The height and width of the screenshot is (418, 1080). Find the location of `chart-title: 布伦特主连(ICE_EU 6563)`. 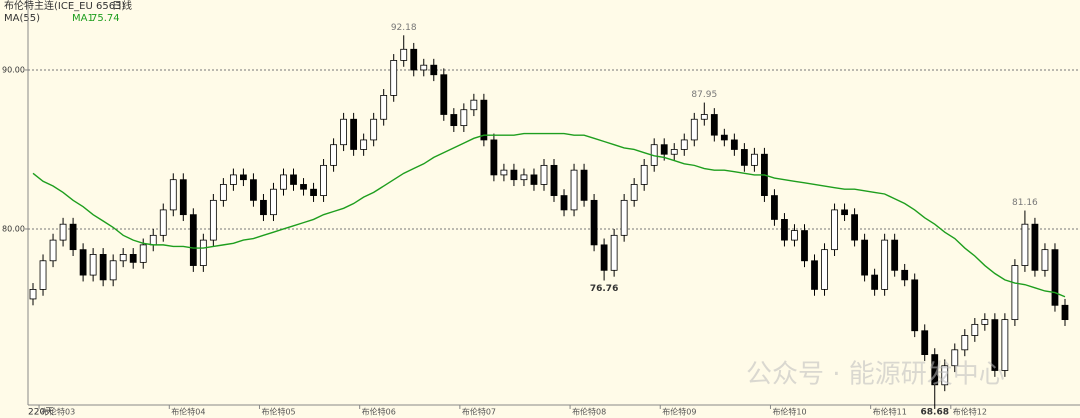

chart-title: 布伦特主连(ICE_EU 6563) is located at coordinates (64, 6).